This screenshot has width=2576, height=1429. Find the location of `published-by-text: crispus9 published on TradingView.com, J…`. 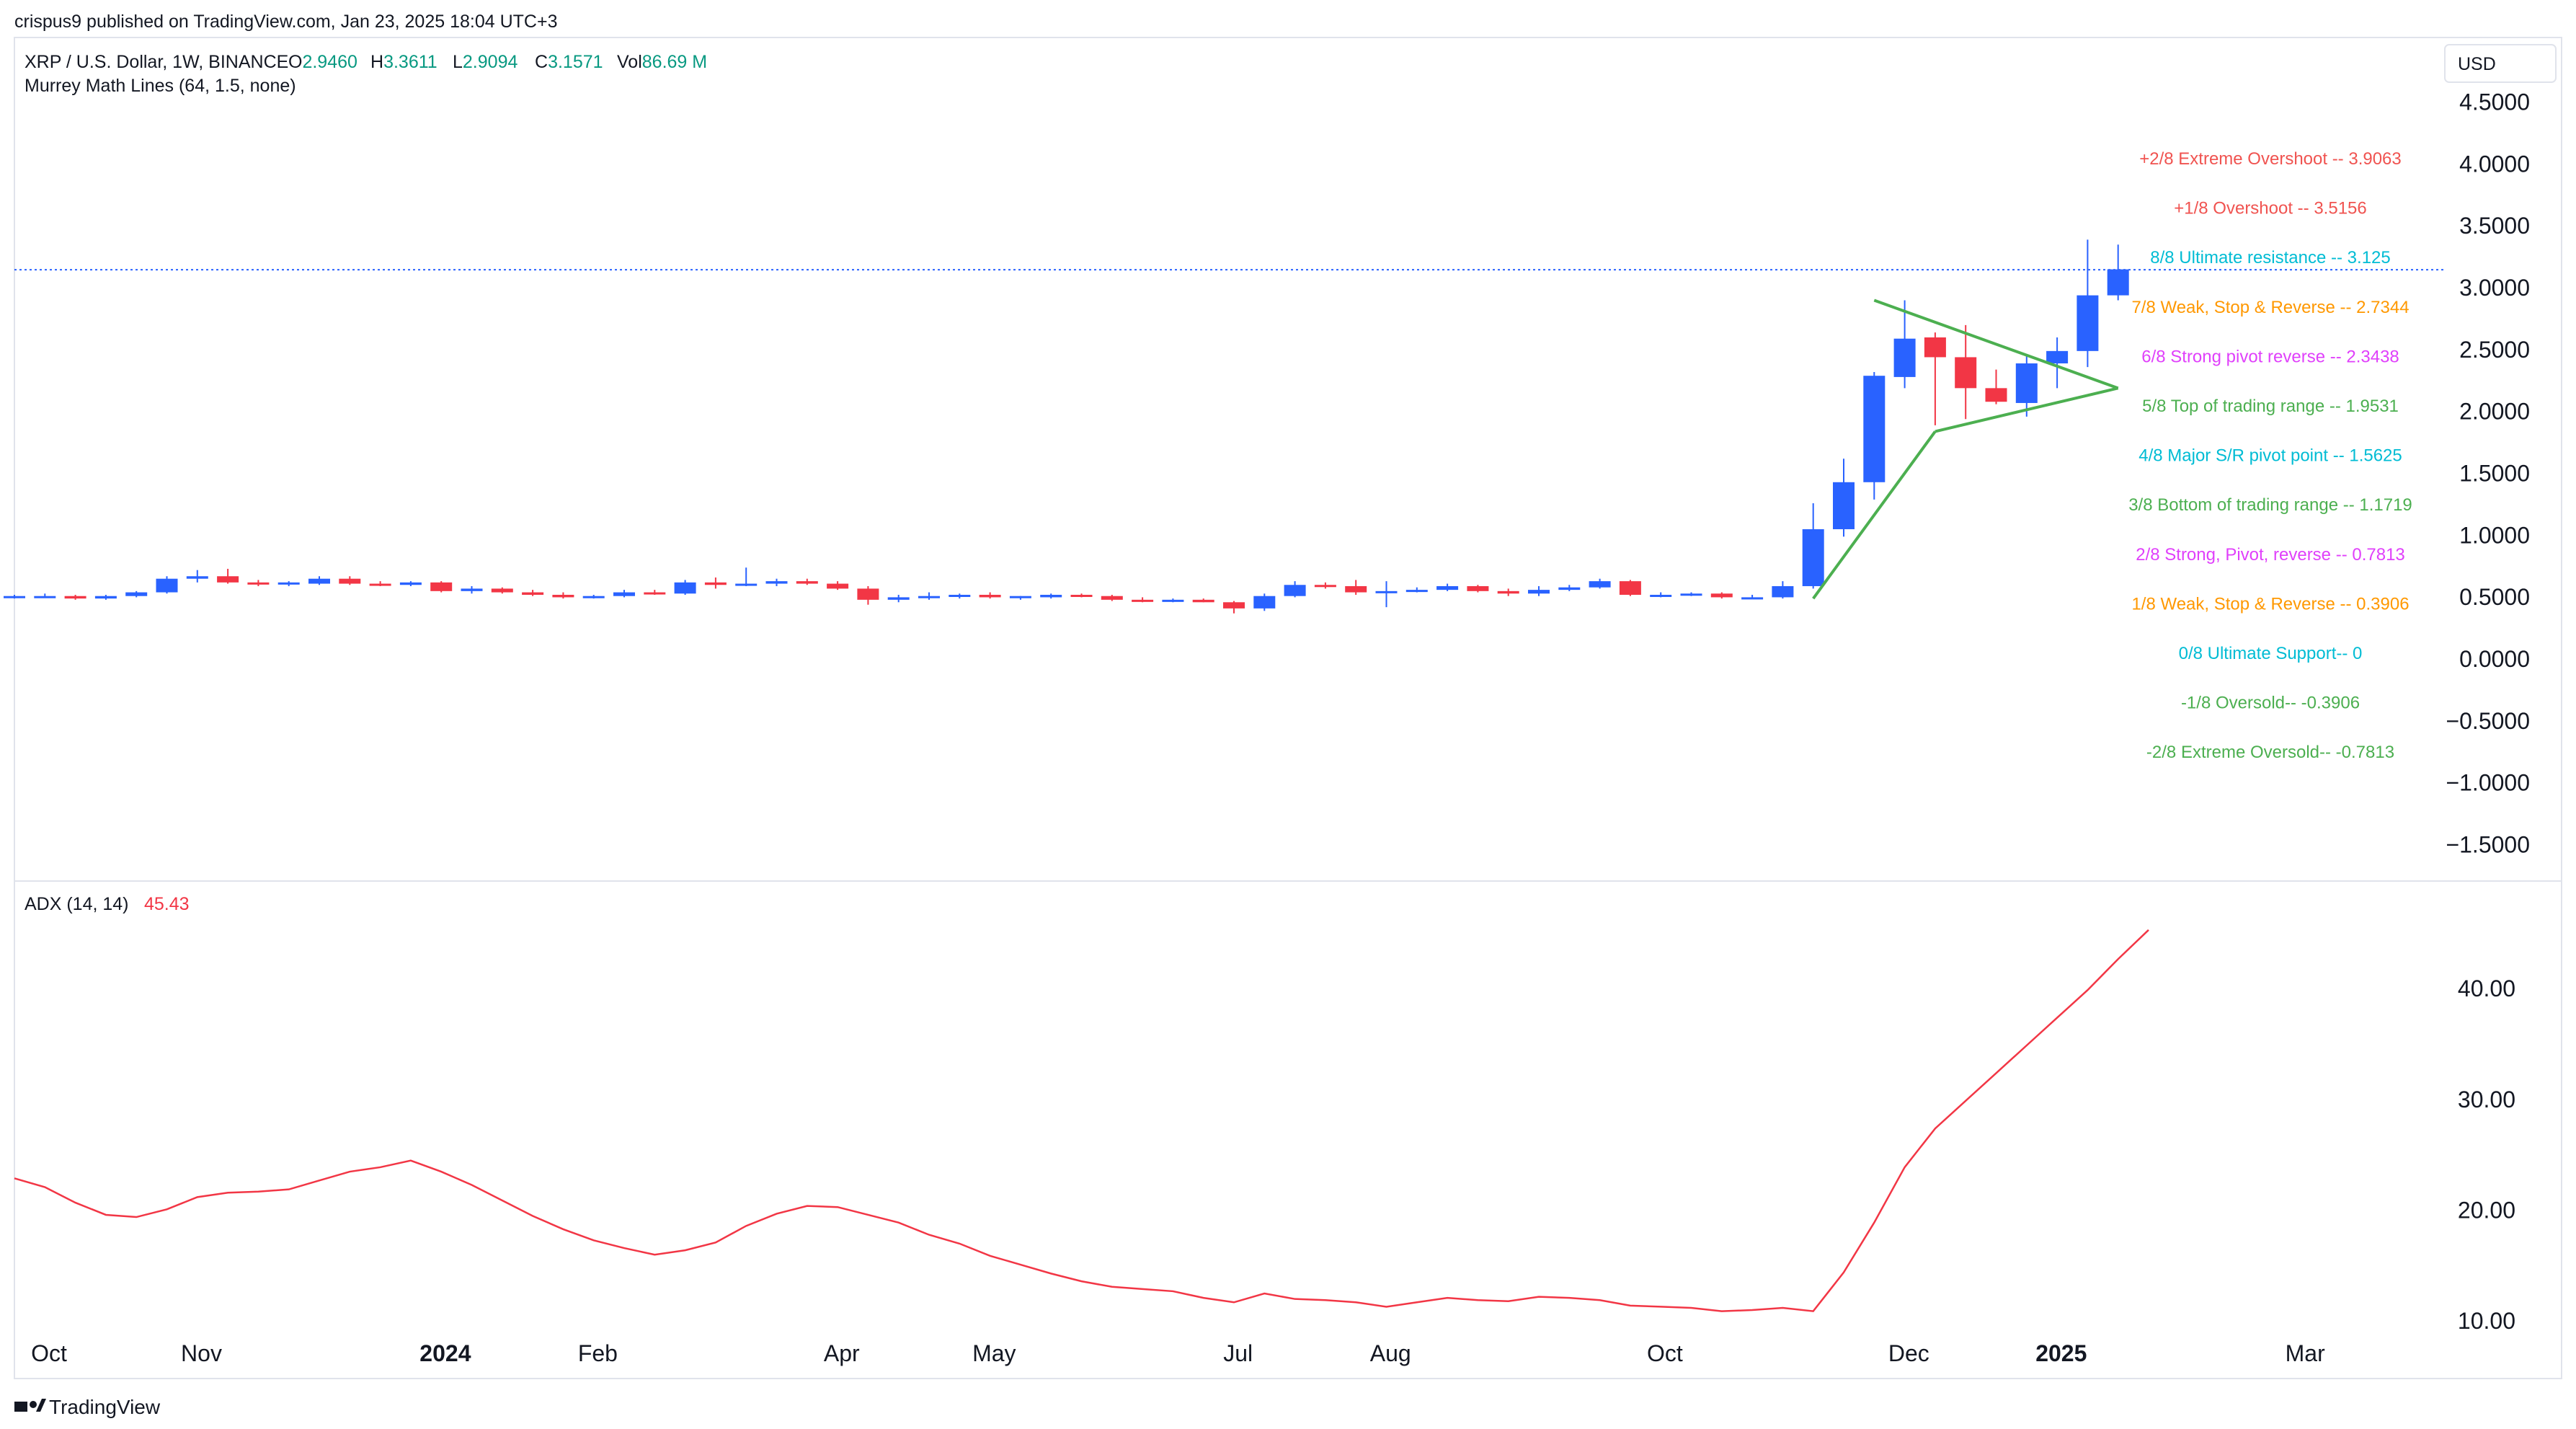

published-by-text: crispus9 published on TradingView.com, J… is located at coordinates (285, 22).